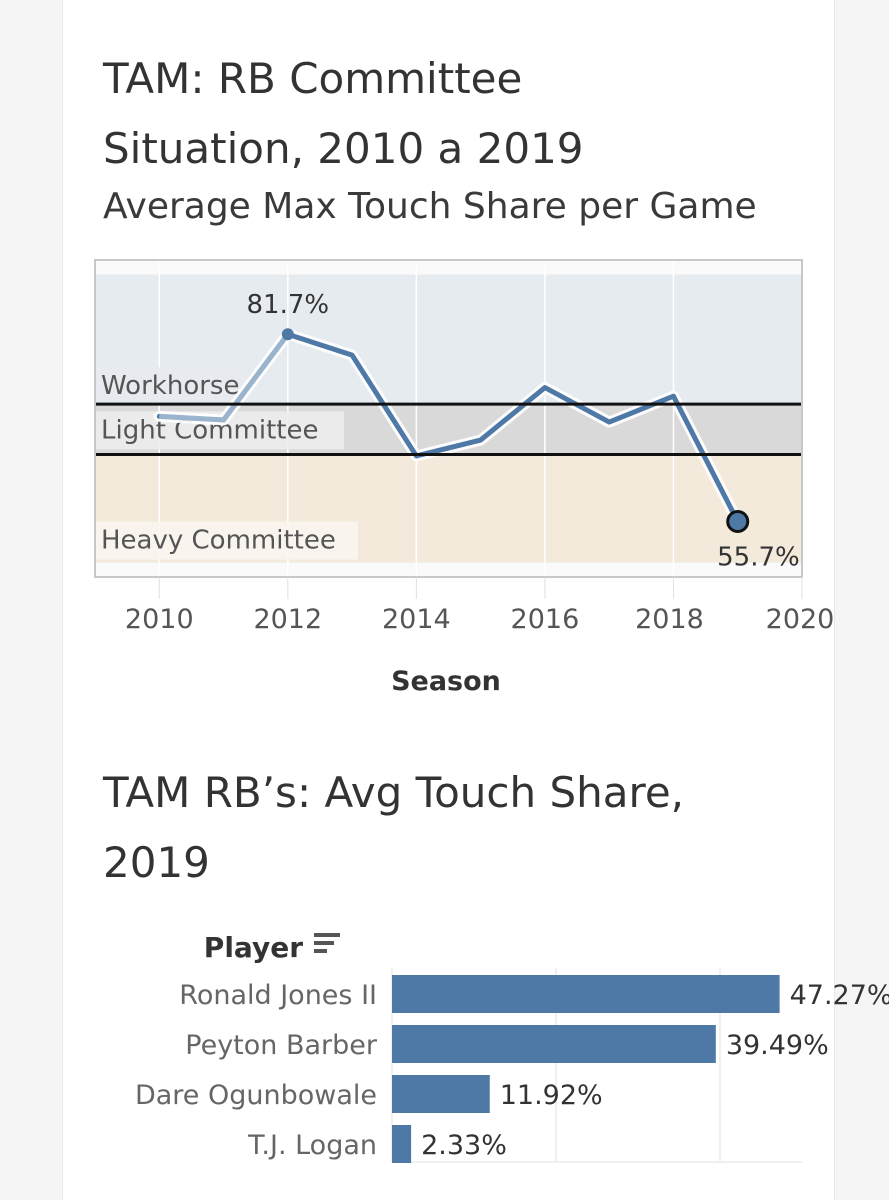  I want to click on point-2019, so click(738, 522).